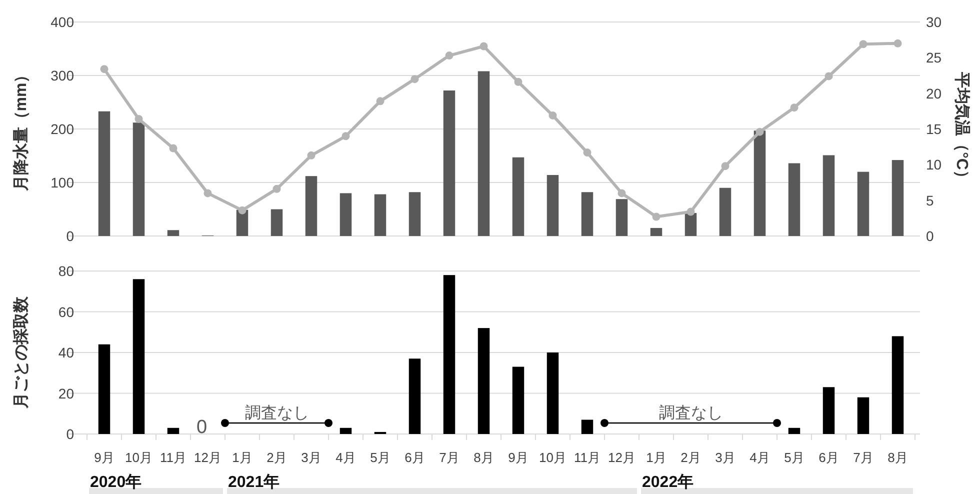 The width and height of the screenshot is (975, 494). What do you see at coordinates (21, 353) in the screenshot?
I see `y-axis-title: 月ごとの採取数` at bounding box center [21, 353].